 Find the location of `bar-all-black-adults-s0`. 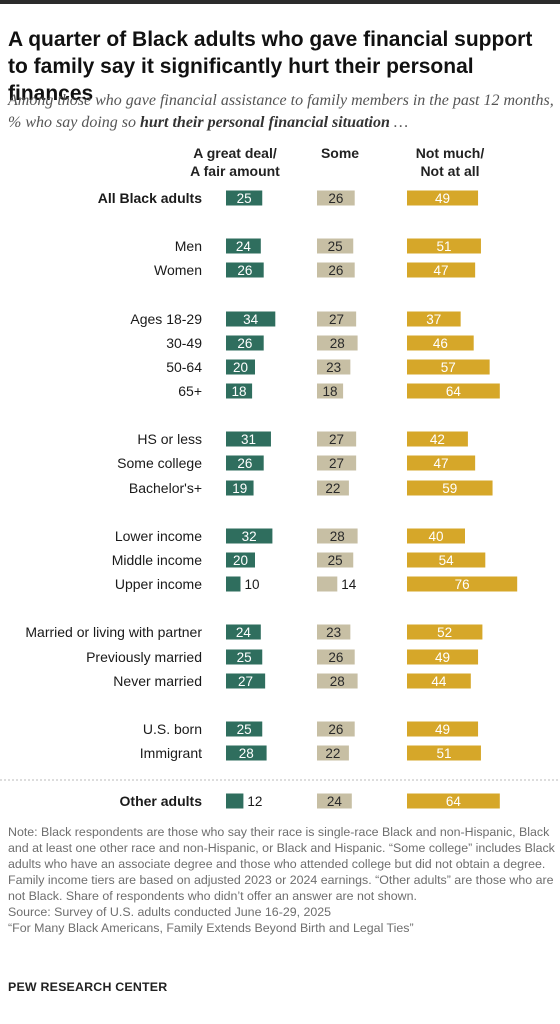

bar-all-black-adults-s0 is located at coordinates (244, 198).